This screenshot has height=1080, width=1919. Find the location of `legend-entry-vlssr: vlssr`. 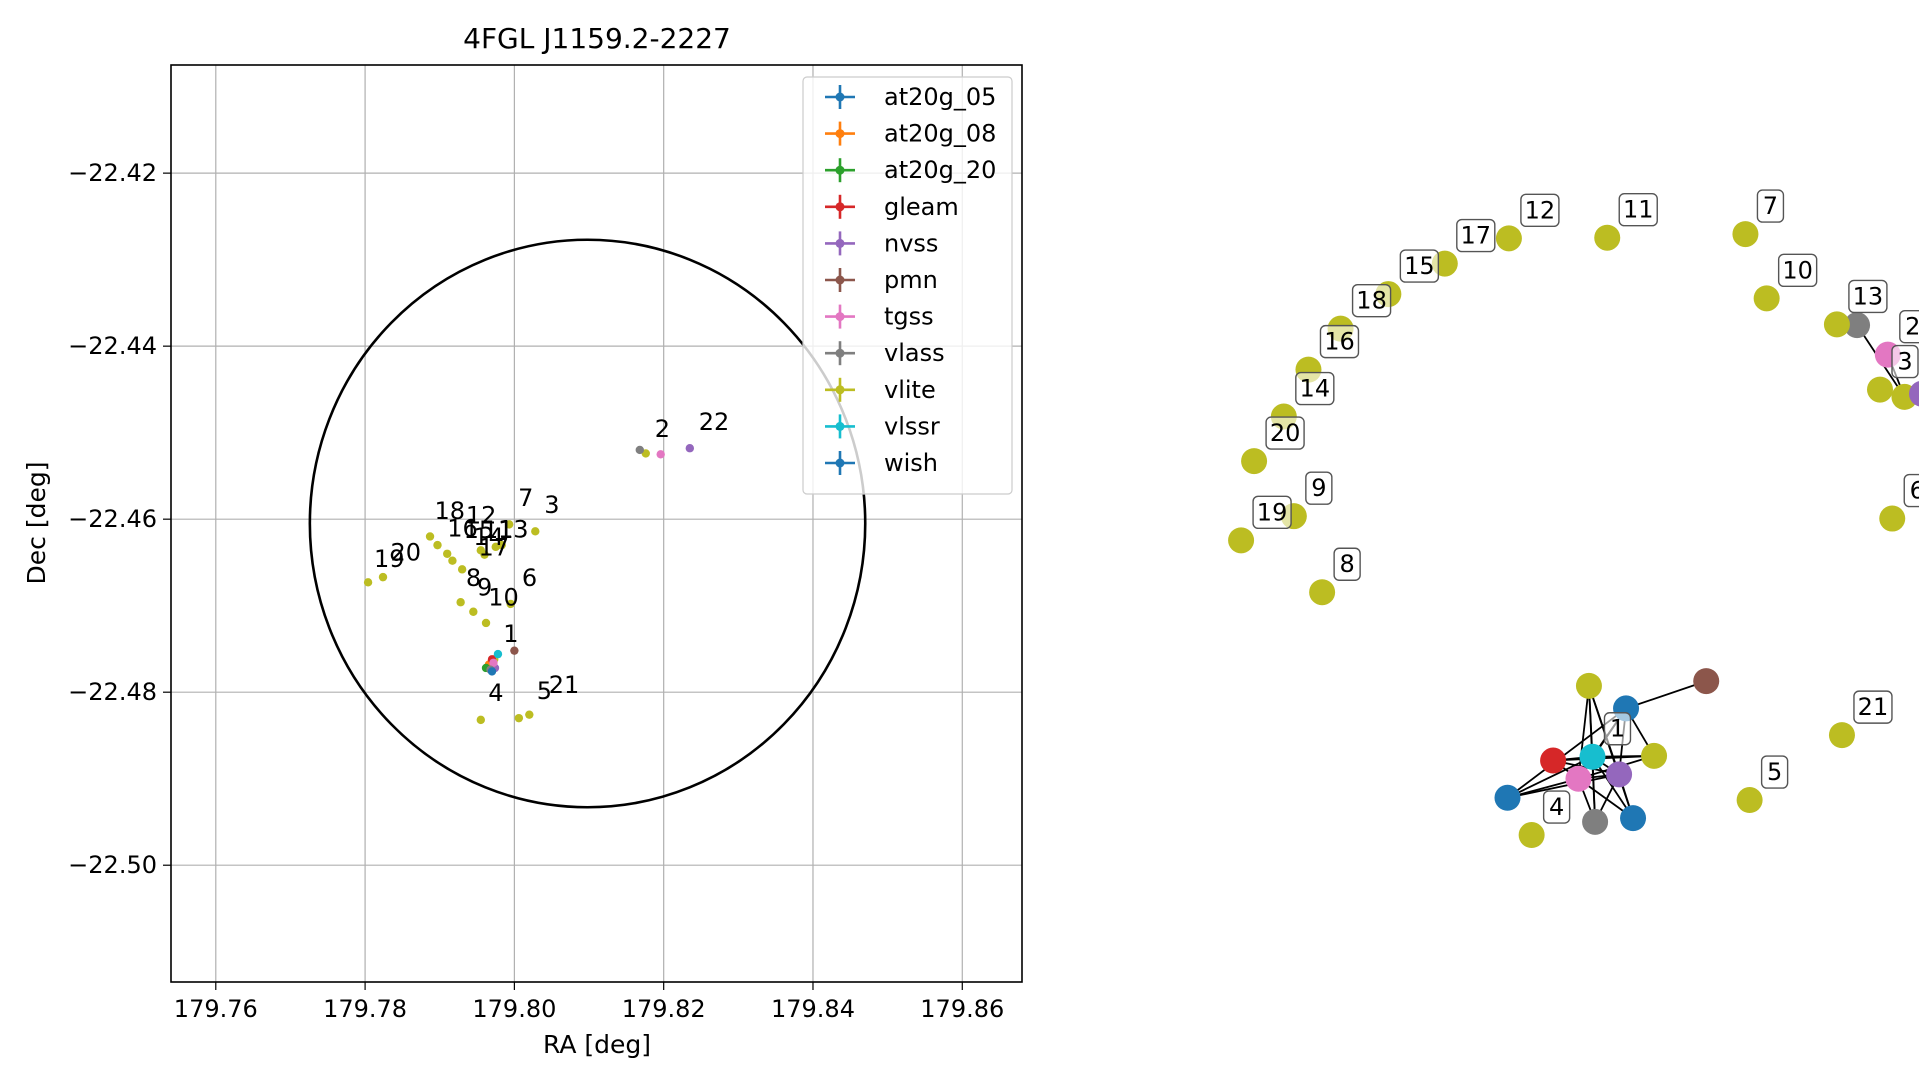

legend-entry-vlssr: vlssr is located at coordinates (882, 426).